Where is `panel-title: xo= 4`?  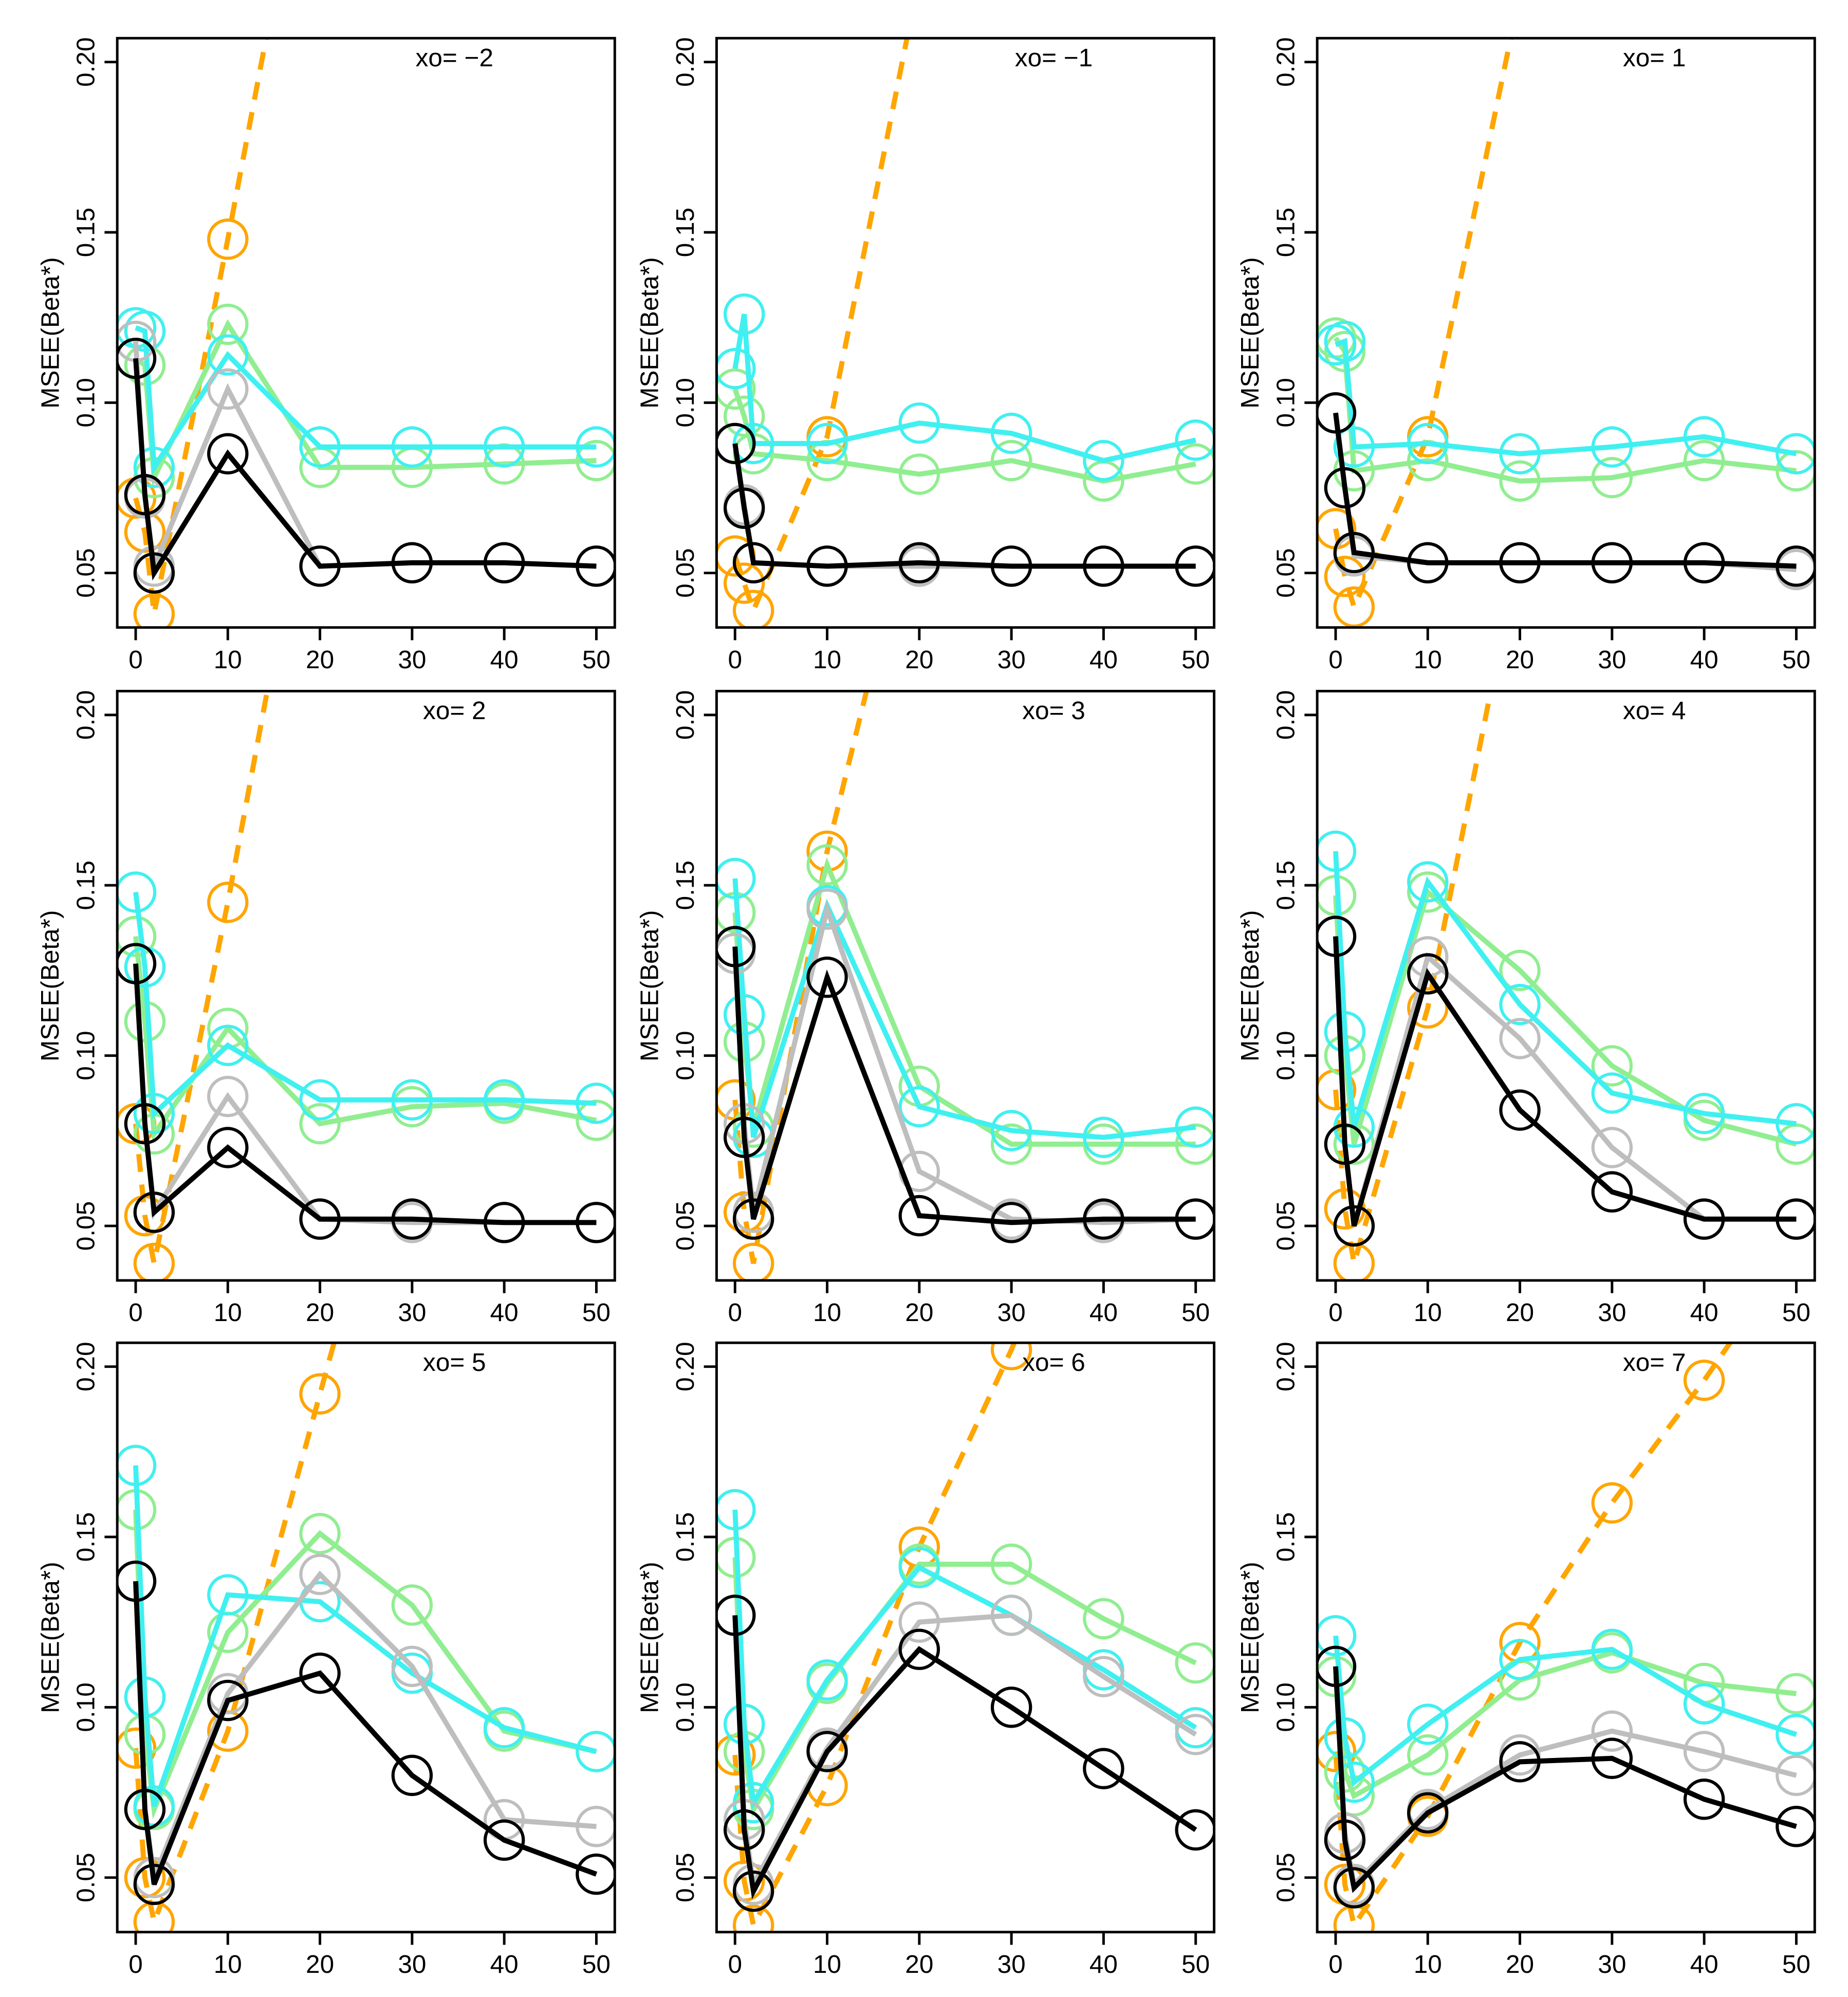 panel-title: xo= 4 is located at coordinates (1654, 711).